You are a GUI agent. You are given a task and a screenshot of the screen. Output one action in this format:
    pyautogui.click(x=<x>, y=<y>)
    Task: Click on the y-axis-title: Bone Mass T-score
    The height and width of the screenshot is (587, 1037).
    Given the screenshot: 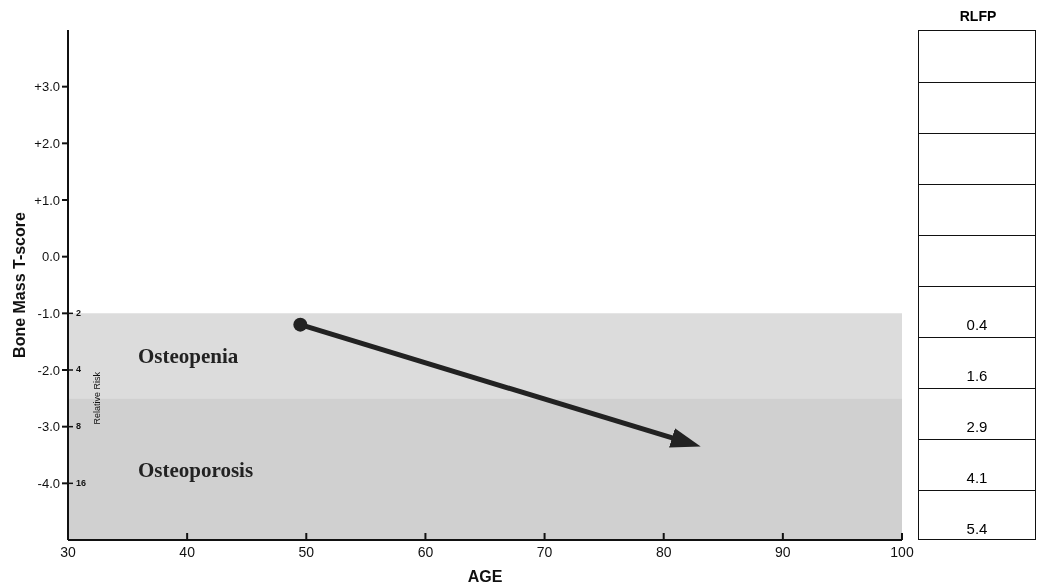 What is the action you would take?
    pyautogui.click(x=20, y=284)
    